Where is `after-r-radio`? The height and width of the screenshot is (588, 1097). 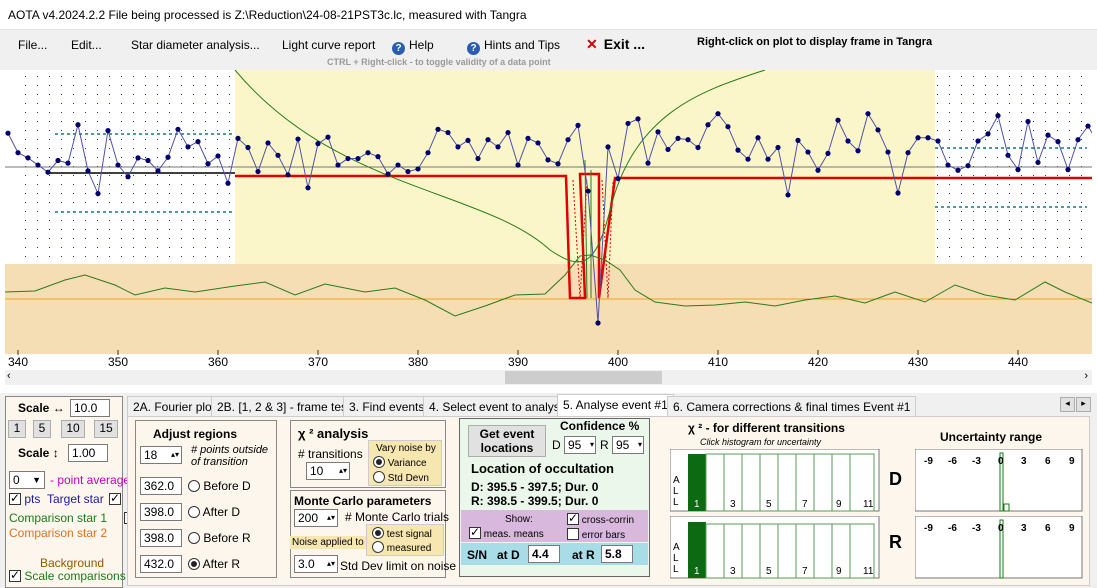 after-r-radio is located at coordinates (194, 564).